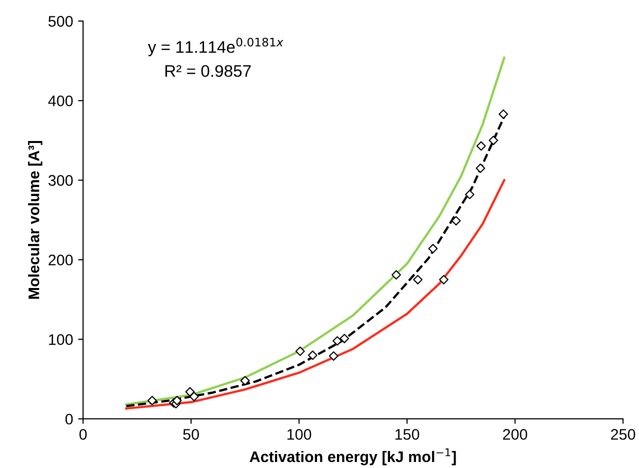  What do you see at coordinates (60, 260) in the screenshot?
I see `y-tick-label: 200` at bounding box center [60, 260].